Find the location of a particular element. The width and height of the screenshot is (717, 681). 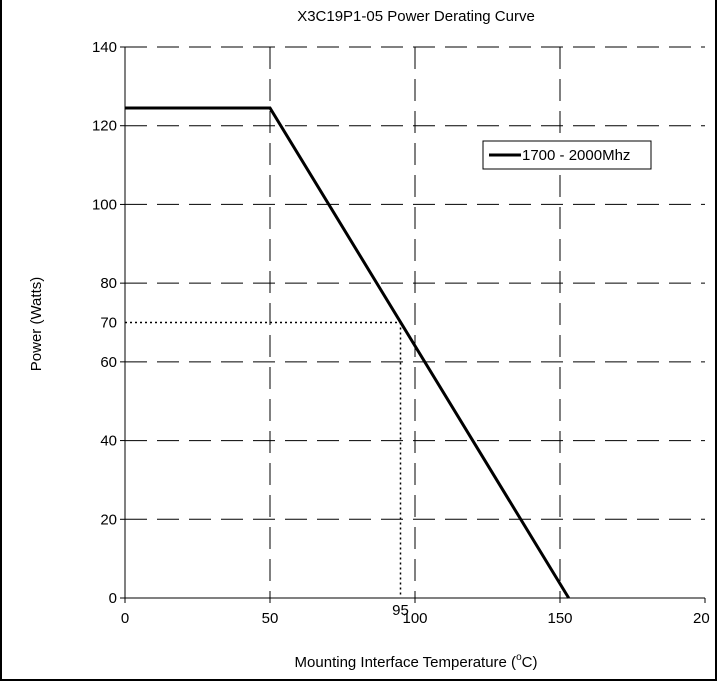

y-tick-label: 70 is located at coordinates (108, 323).